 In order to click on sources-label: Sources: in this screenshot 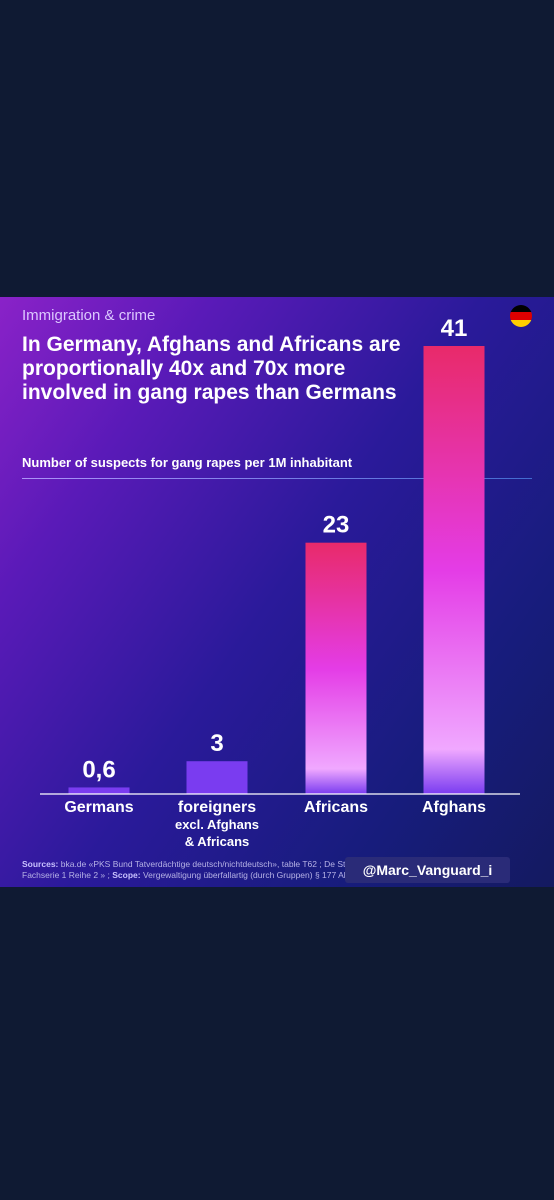, I will do `click(40, 864)`.